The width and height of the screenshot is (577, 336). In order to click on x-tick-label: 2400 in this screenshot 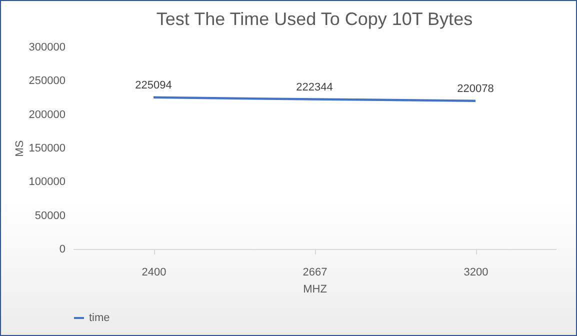, I will do `click(154, 272)`.